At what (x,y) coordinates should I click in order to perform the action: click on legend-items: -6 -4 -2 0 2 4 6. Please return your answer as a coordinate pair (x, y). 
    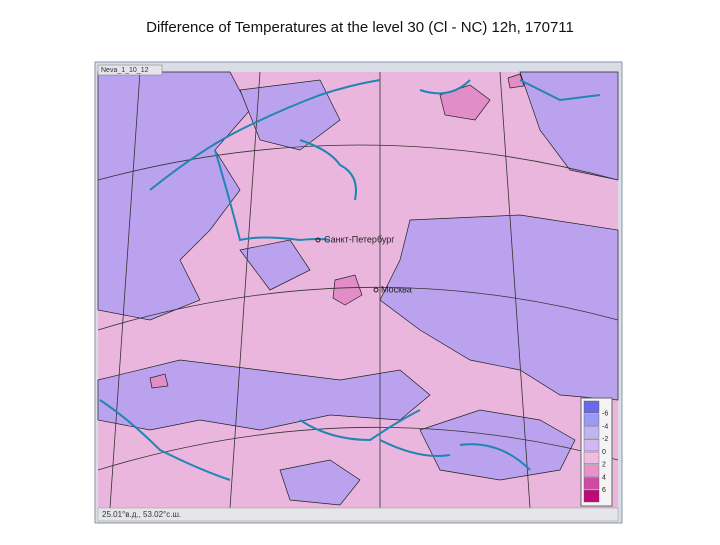
    Looking at the image, I should click on (595, 451).